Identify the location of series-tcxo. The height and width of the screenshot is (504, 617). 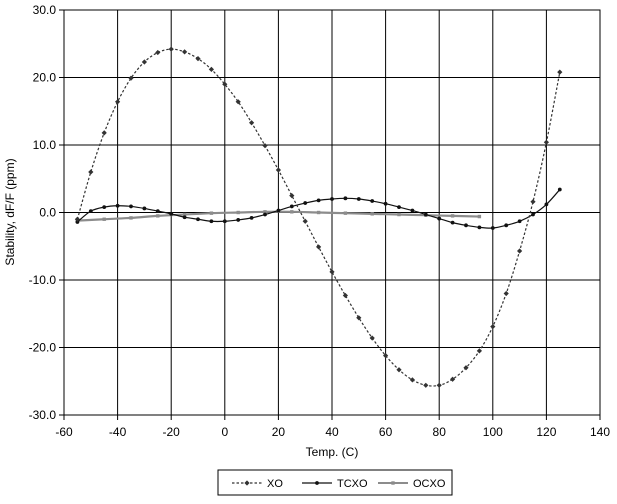
(318, 208).